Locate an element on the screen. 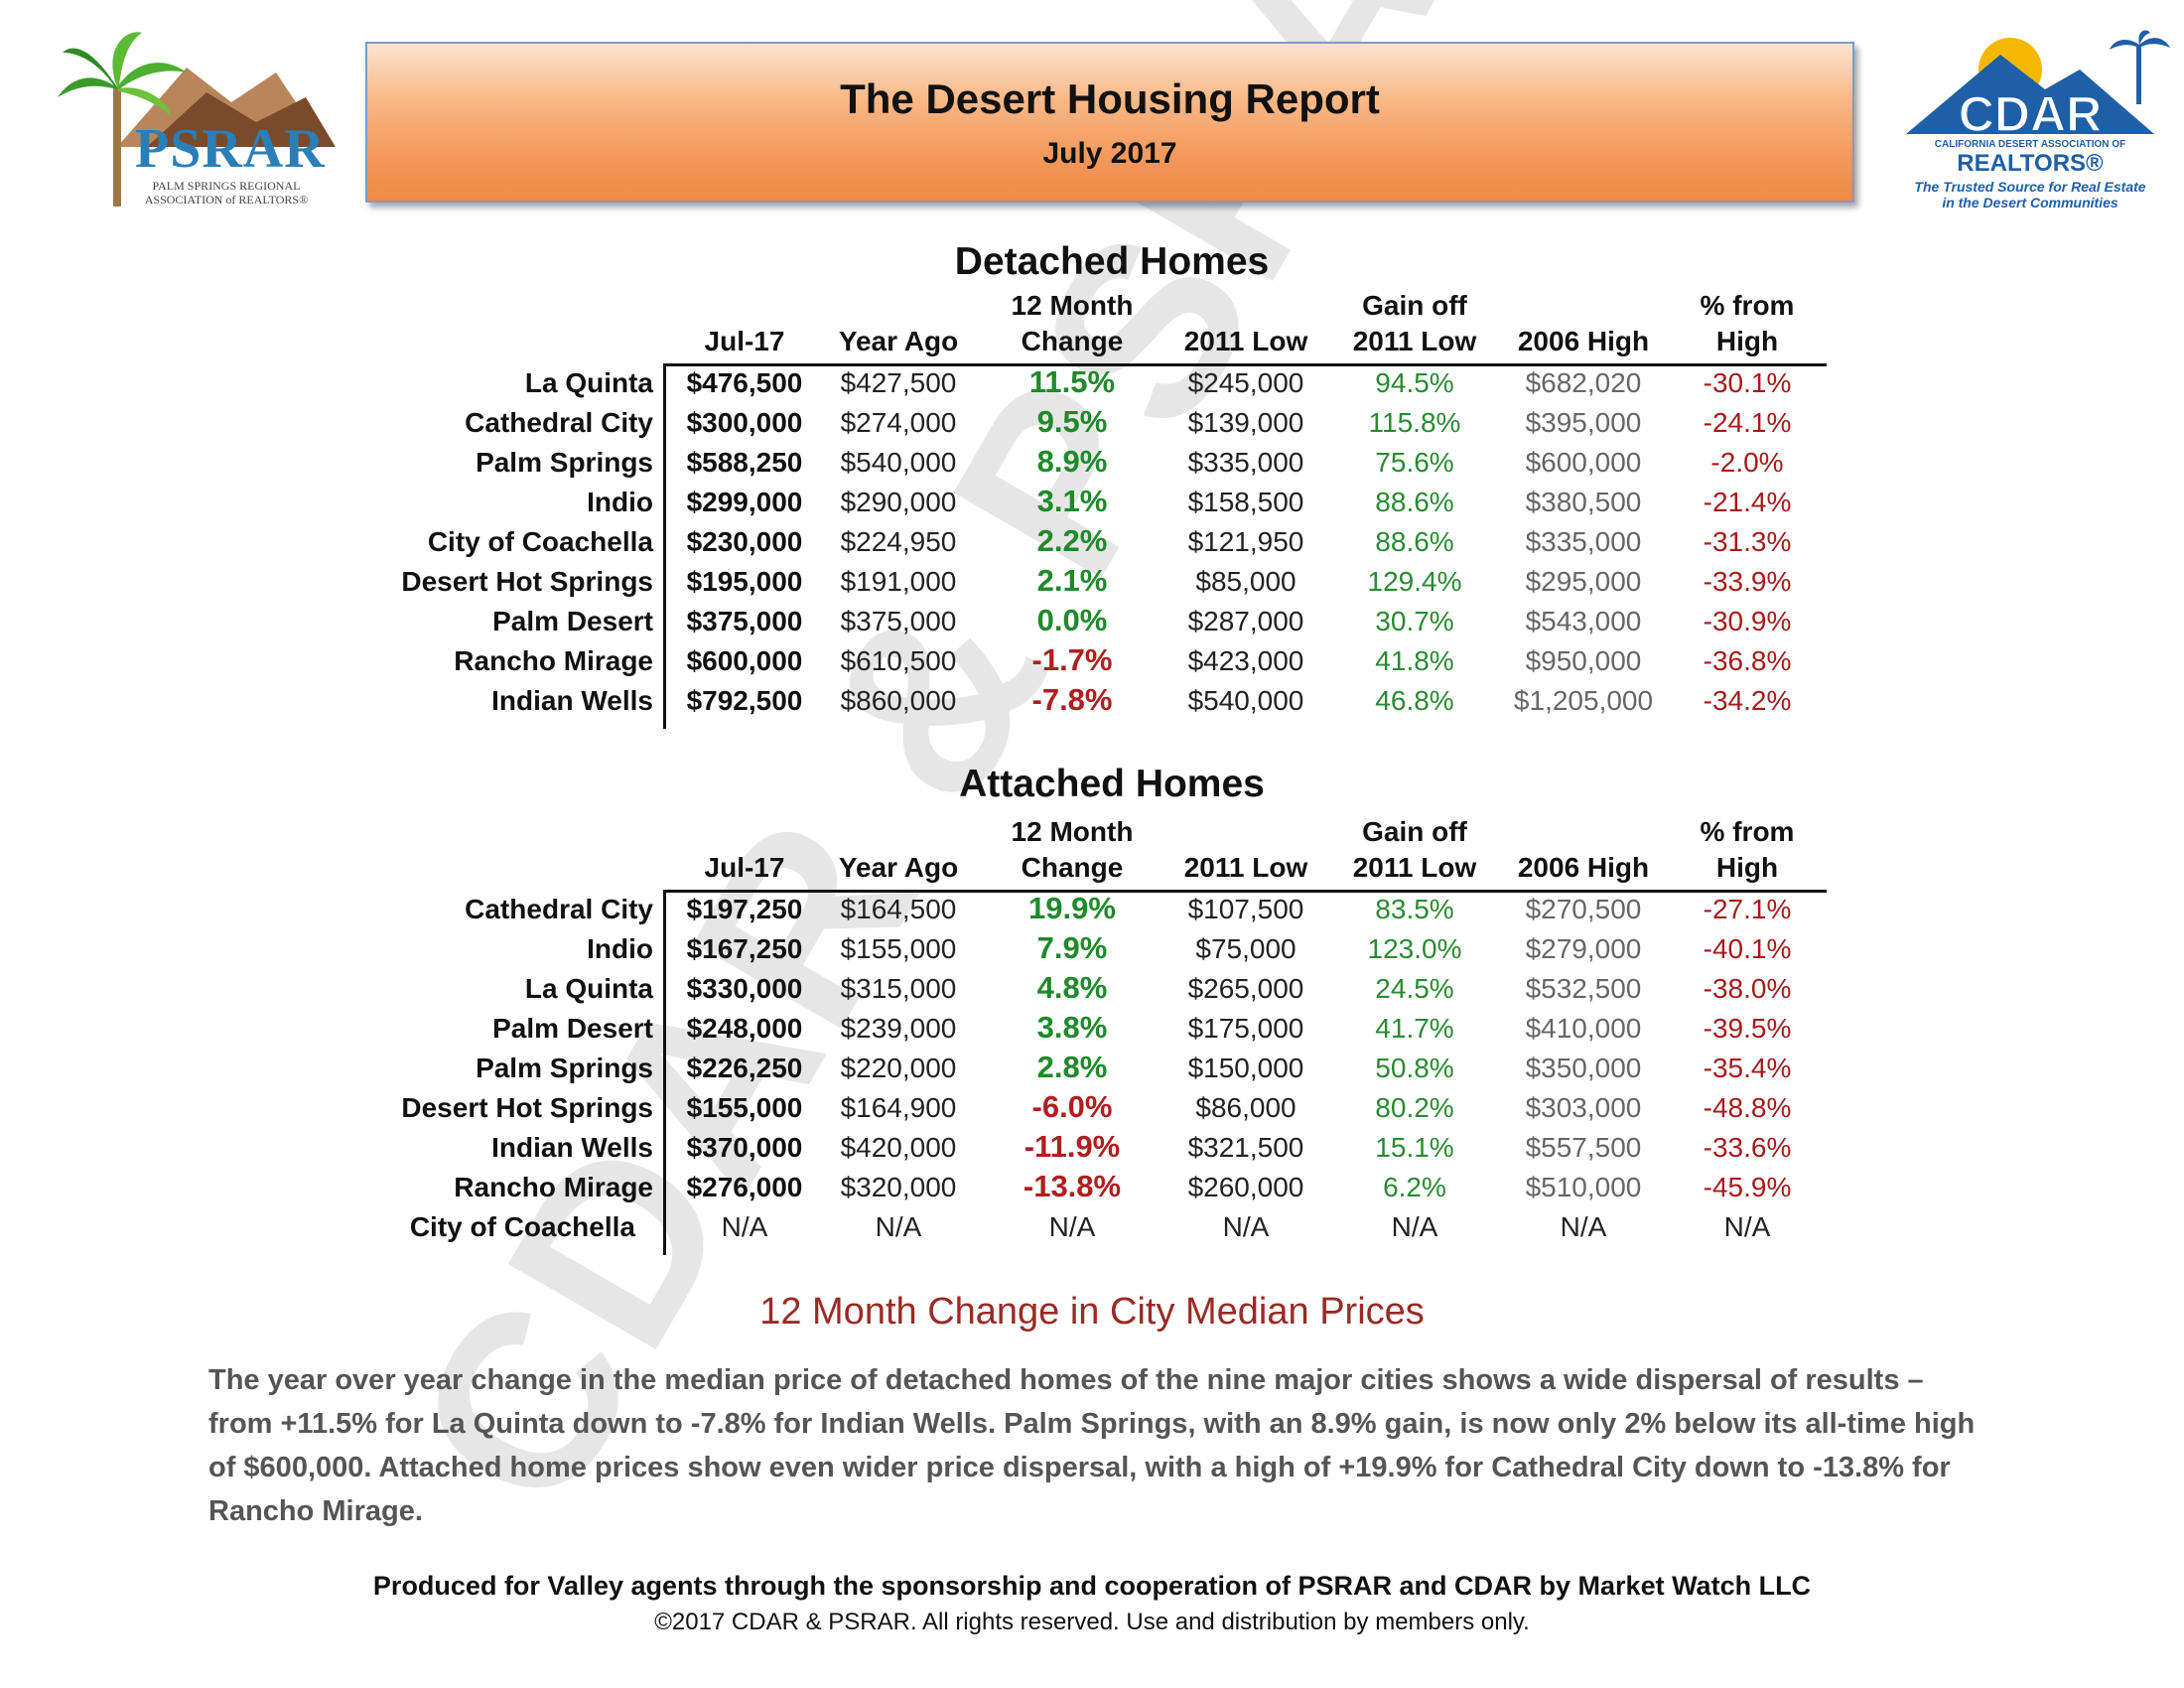  cell-chg: N/A is located at coordinates (1072, 1226).